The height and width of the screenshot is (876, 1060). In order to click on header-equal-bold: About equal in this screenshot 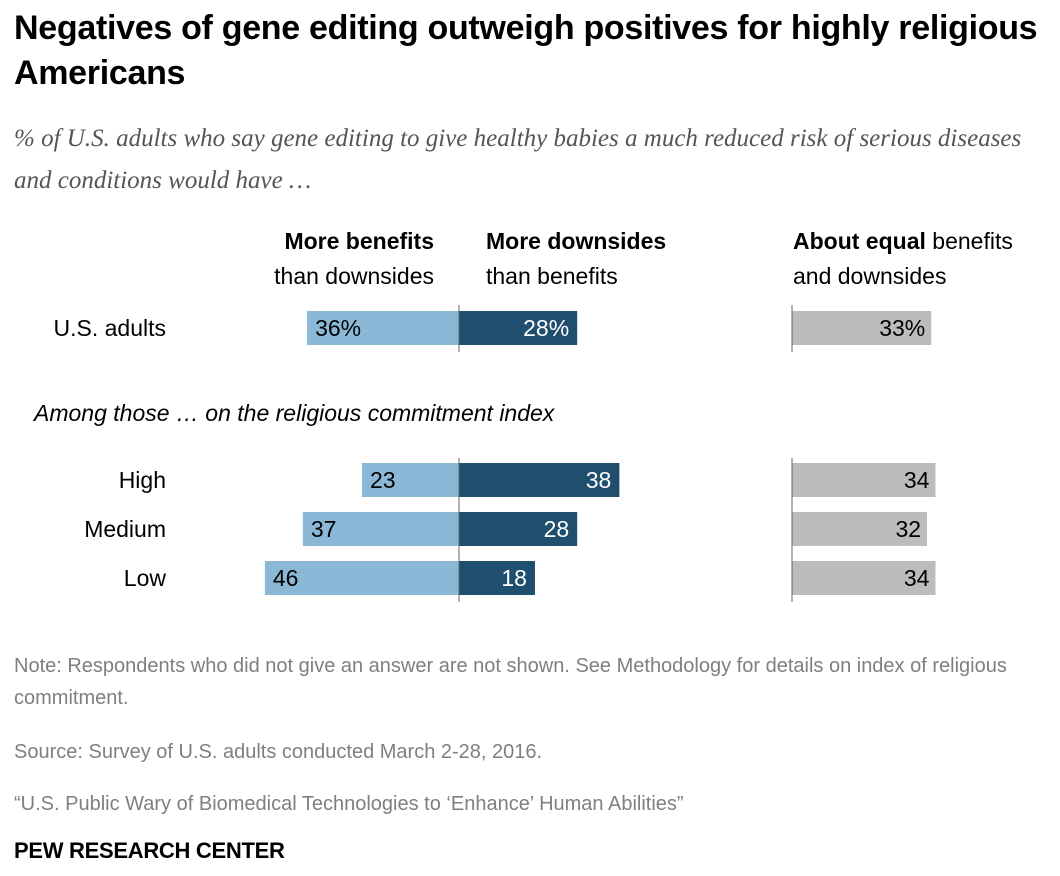, I will do `click(859, 241)`.